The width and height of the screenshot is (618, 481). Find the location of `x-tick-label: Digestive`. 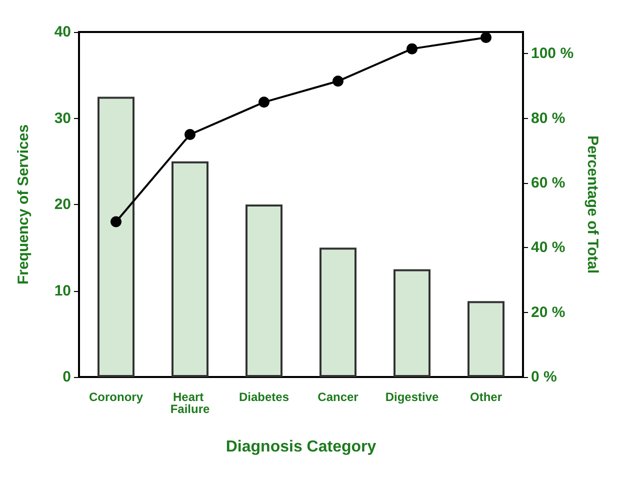

x-tick-label: Digestive is located at coordinates (412, 397).